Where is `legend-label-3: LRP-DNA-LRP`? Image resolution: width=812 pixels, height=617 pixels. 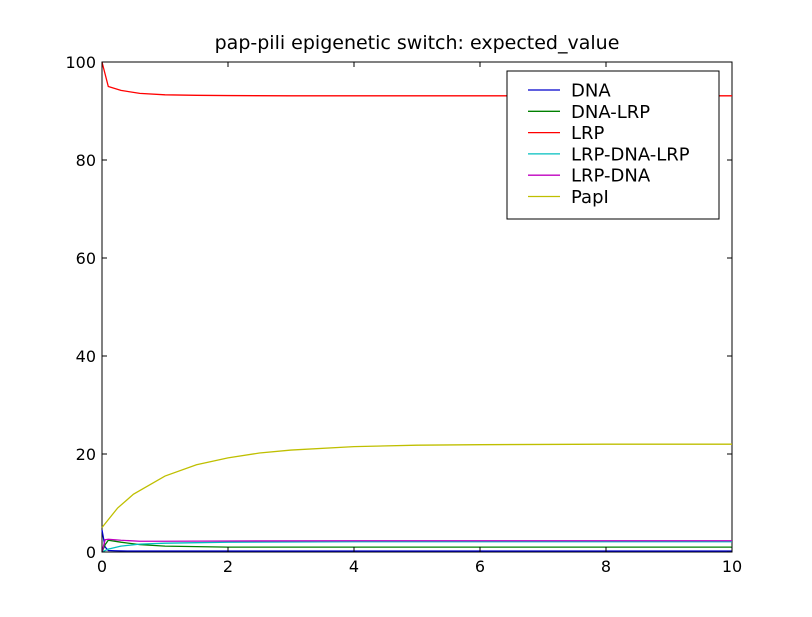
legend-label-3: LRP-DNA-LRP is located at coordinates (630, 154).